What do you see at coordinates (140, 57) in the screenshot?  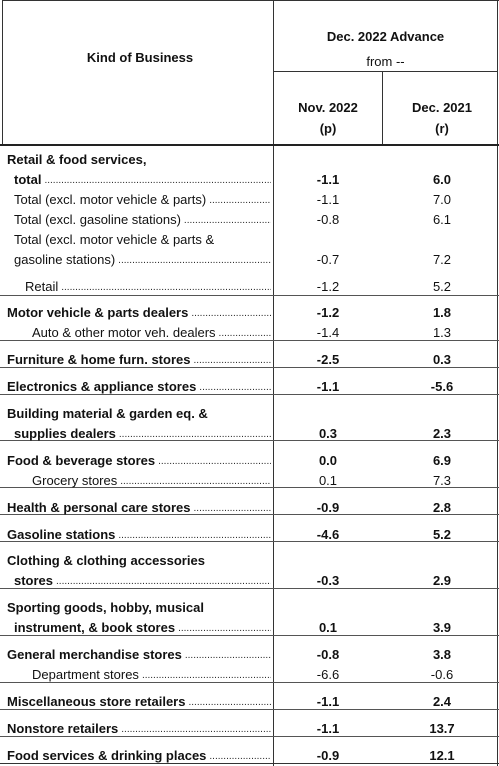 I see `header-kind-of-business: Kind of Business` at bounding box center [140, 57].